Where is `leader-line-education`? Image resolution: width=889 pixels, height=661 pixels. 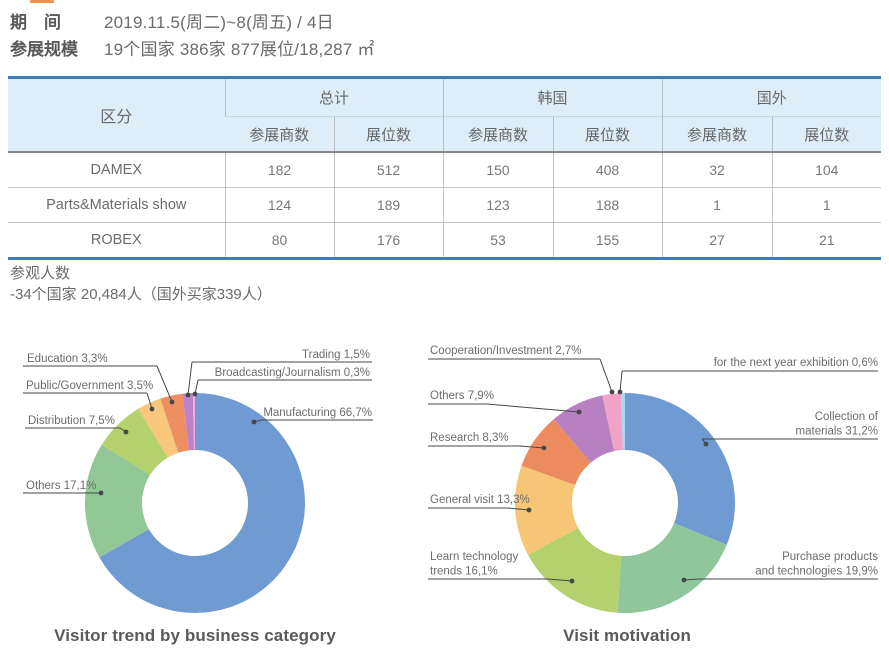 leader-line-education is located at coordinates (164, 384).